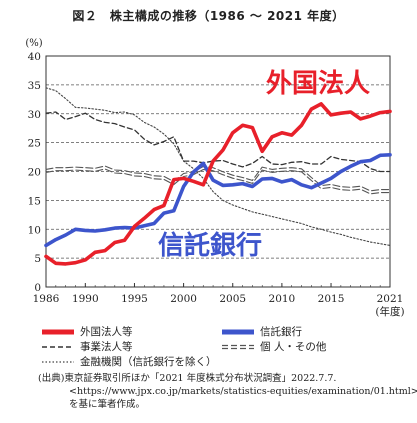 Image resolution: width=417 pixels, height=423 pixels. What do you see at coordinates (33, 43) in the screenshot?
I see `y-axis-label: (%)` at bounding box center [33, 43].